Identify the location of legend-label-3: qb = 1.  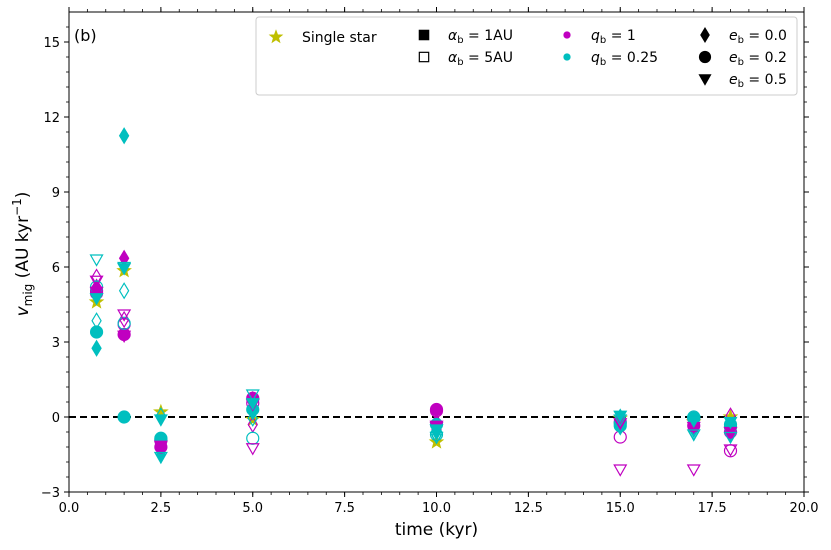
(613, 37).